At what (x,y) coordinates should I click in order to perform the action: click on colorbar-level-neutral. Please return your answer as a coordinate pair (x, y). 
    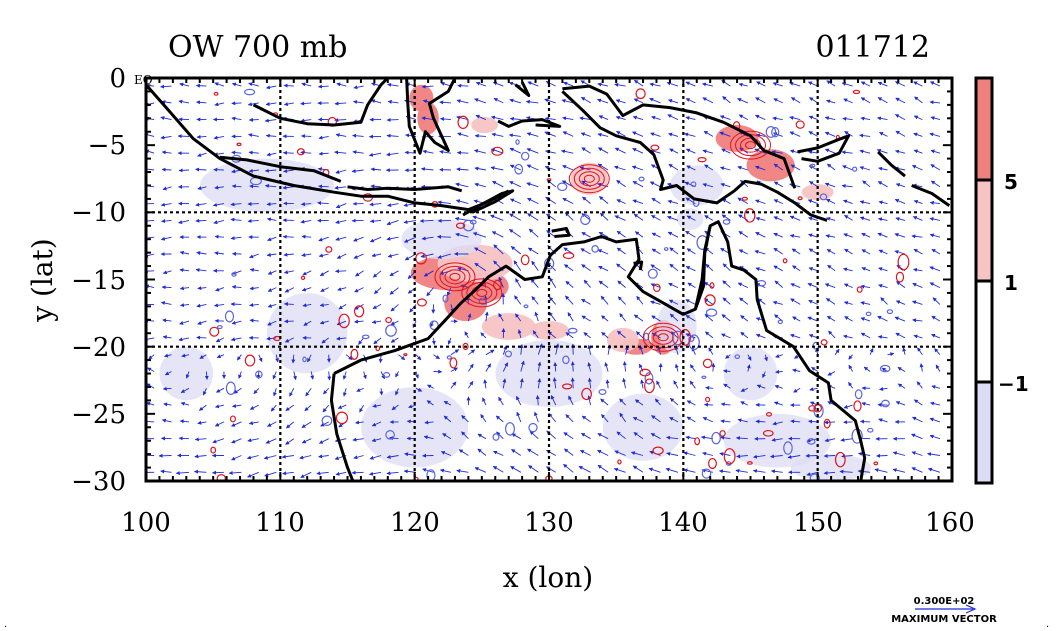
    Looking at the image, I should click on (984, 331).